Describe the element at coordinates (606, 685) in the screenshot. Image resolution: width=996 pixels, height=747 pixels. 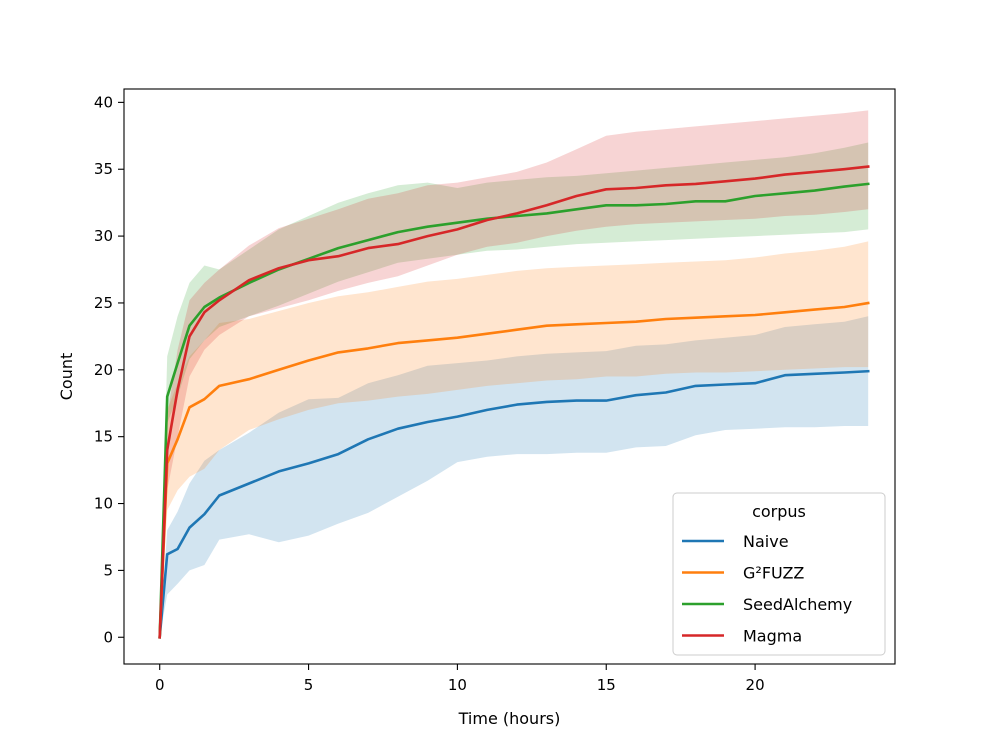
I see `x-tick-label: 15` at that location.